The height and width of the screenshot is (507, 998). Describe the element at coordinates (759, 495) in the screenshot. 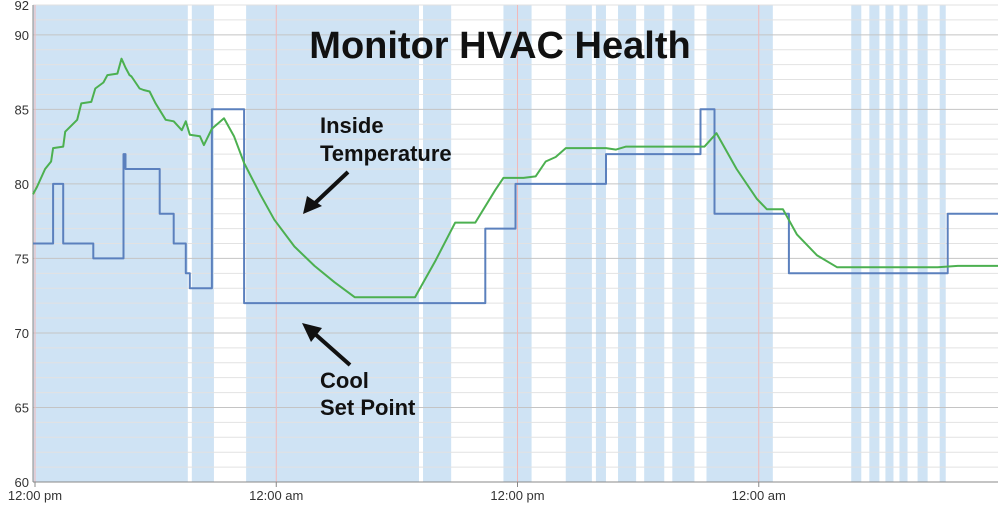

I see `x-tick-label-3: 12:00 am` at that location.